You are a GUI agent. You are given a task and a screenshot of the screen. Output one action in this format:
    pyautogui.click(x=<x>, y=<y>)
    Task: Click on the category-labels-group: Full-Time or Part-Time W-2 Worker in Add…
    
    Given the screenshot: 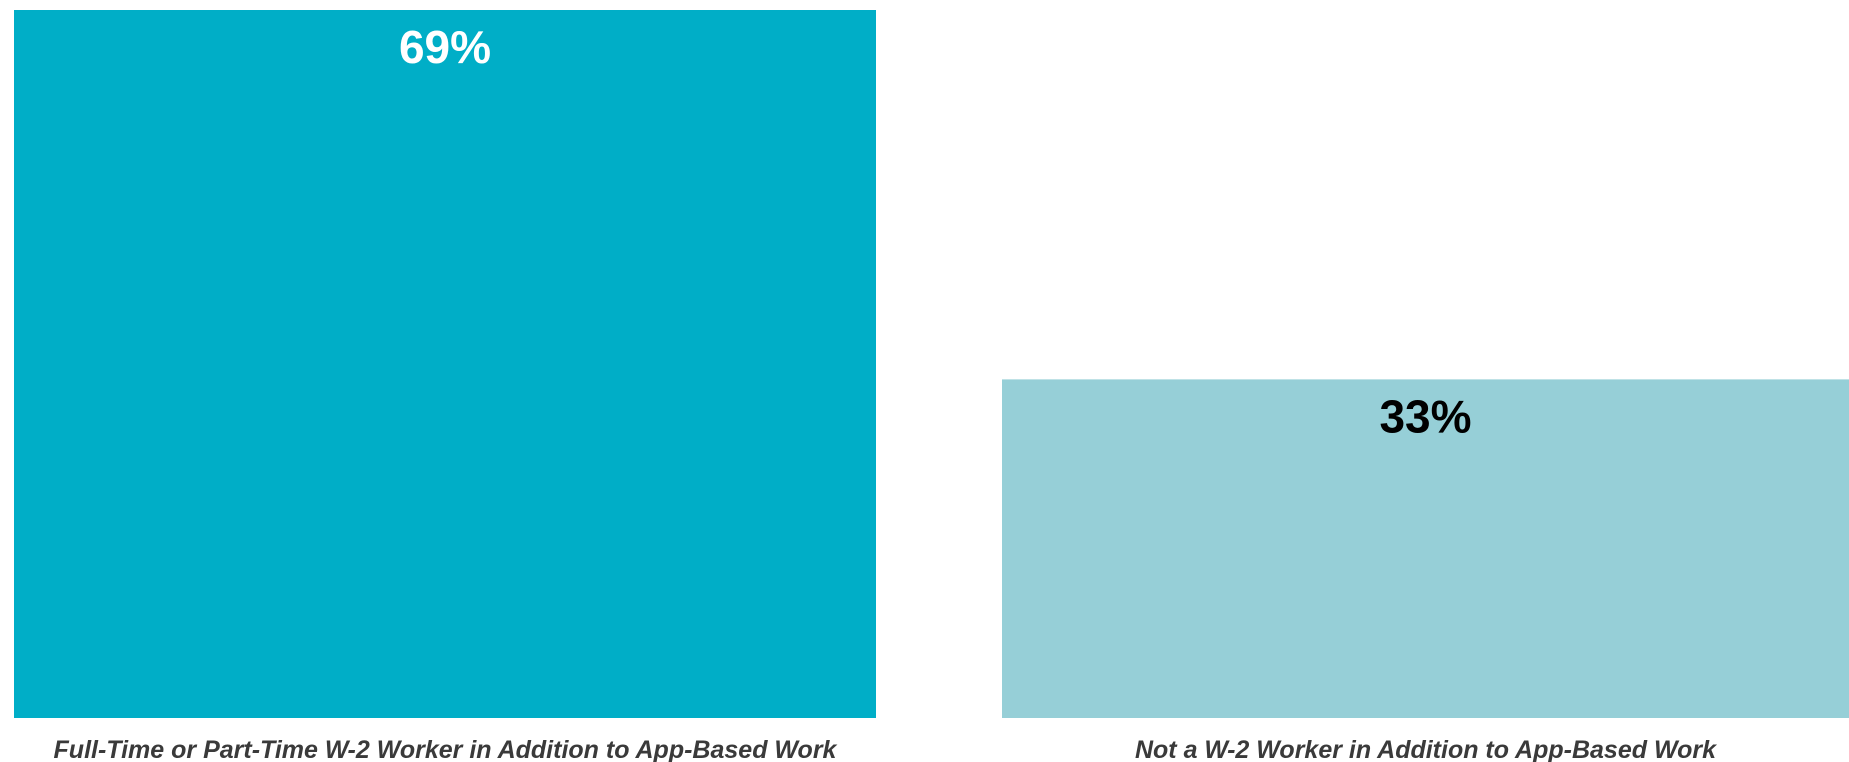 What is the action you would take?
    pyautogui.click(x=886, y=749)
    